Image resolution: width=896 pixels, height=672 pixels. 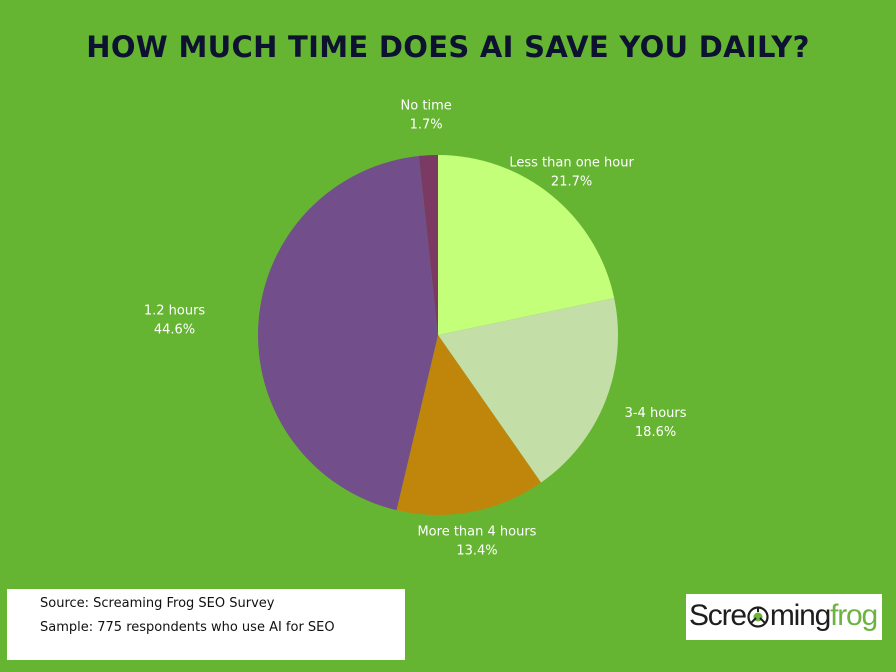 I want to click on screaming-frog-logo: Scre mingfrog, so click(x=784, y=617).